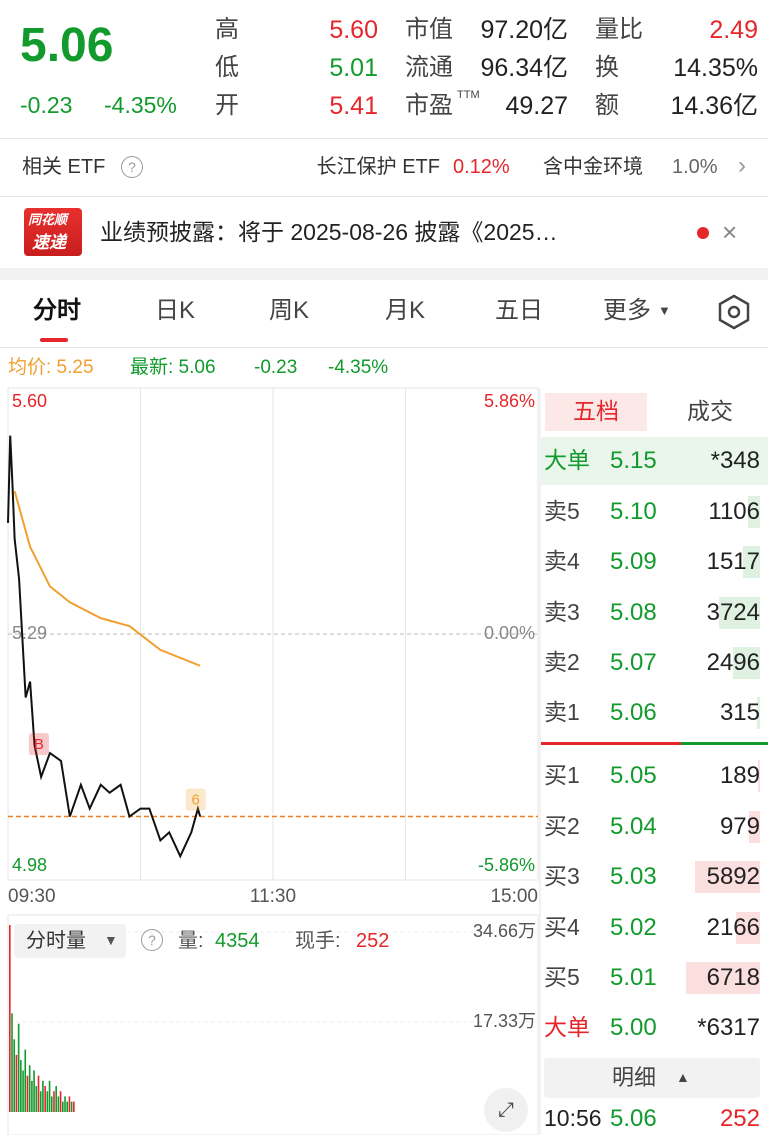 This screenshot has width=768, height=1135. What do you see at coordinates (524, 68) in the screenshot?
I see `stat-value: 96.34亿` at bounding box center [524, 68].